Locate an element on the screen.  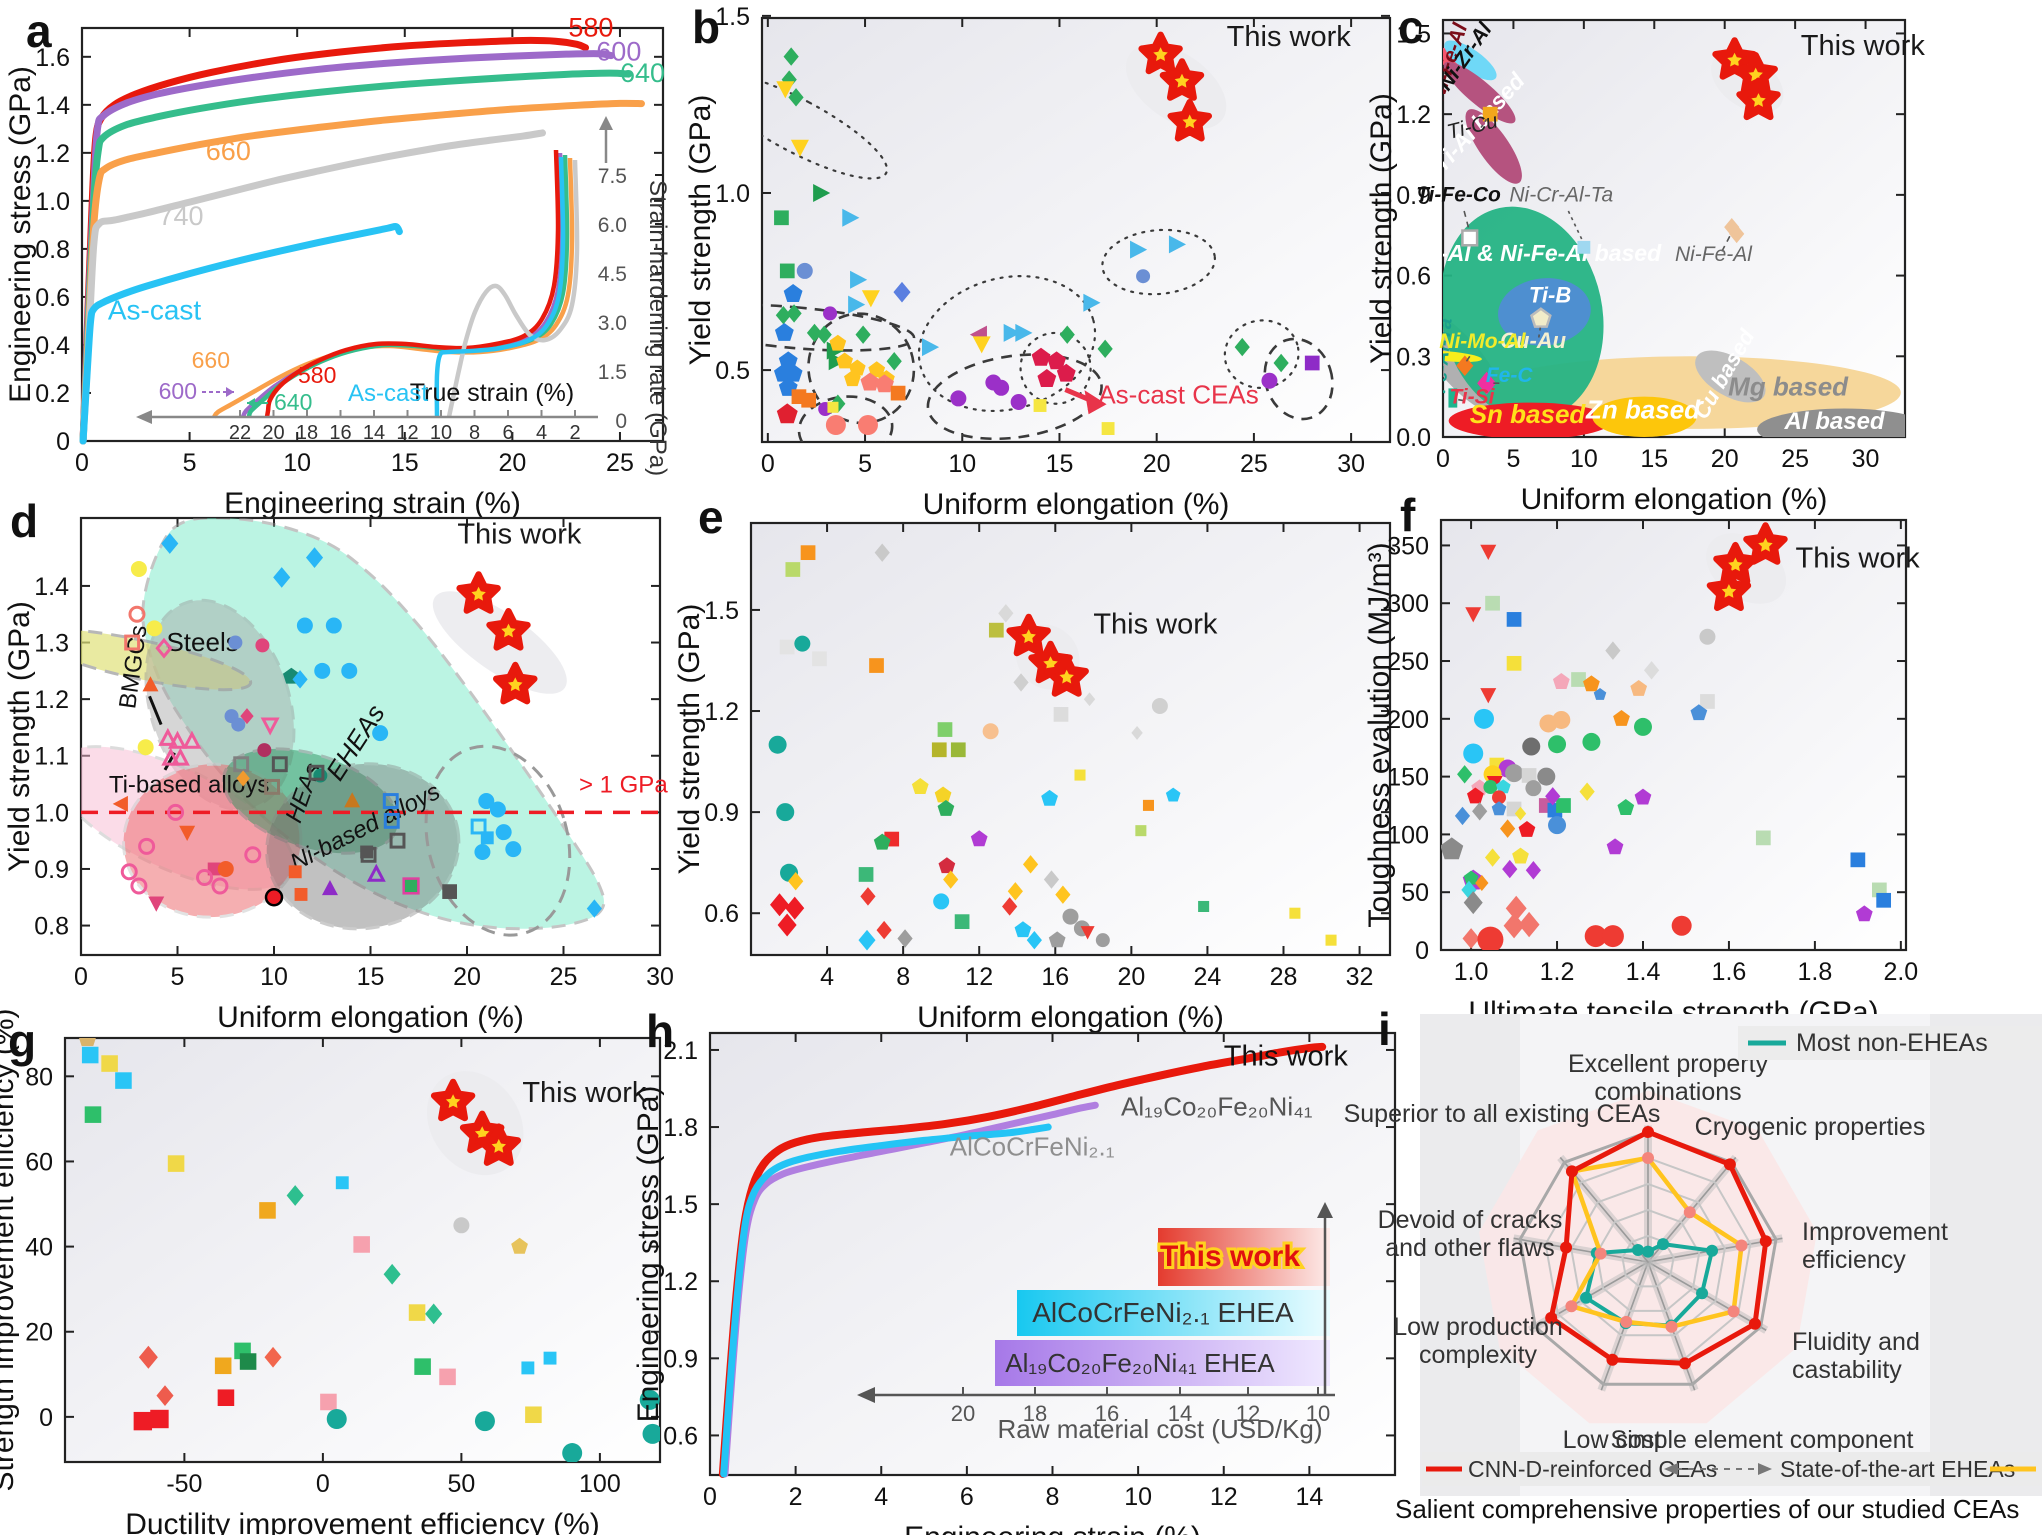
reference-markers is located at coordinates (1596, 257).